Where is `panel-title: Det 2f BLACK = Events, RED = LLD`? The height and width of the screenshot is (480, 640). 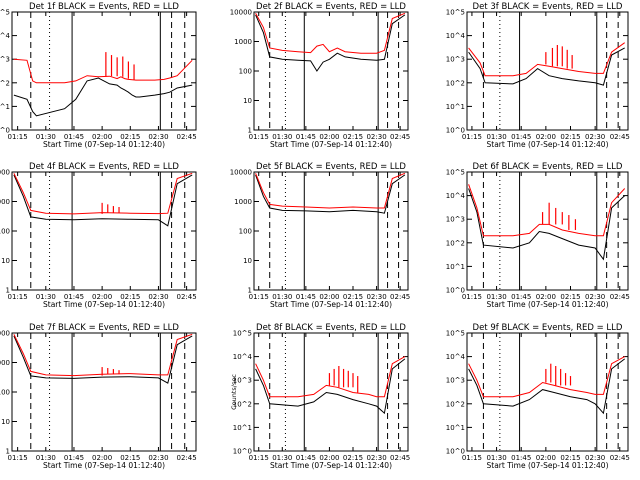 panel-title: Det 2f BLACK = Events, RED = LLD is located at coordinates (331, 7).